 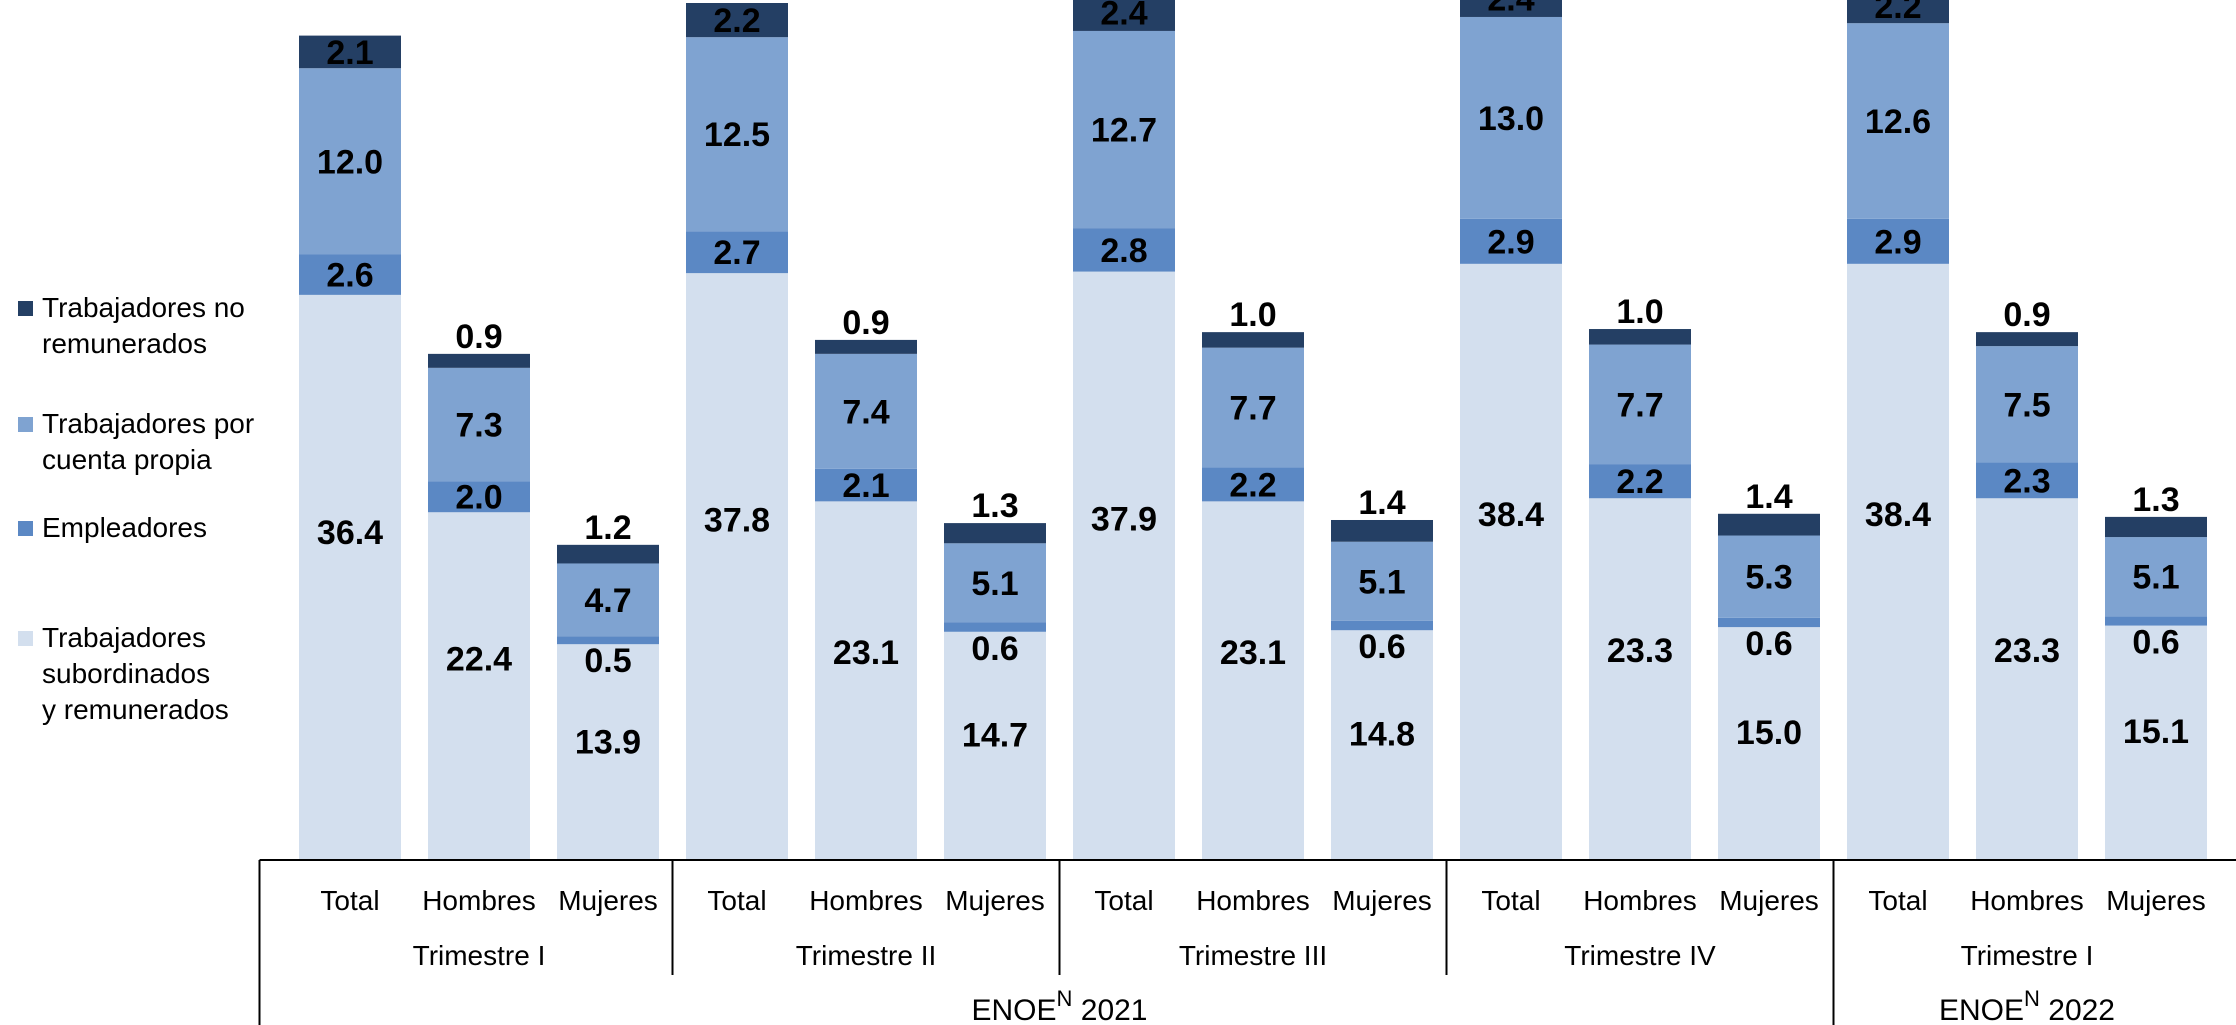 What do you see at coordinates (143, 325) in the screenshot?
I see `legend-label: Trabajadores no remunerados` at bounding box center [143, 325].